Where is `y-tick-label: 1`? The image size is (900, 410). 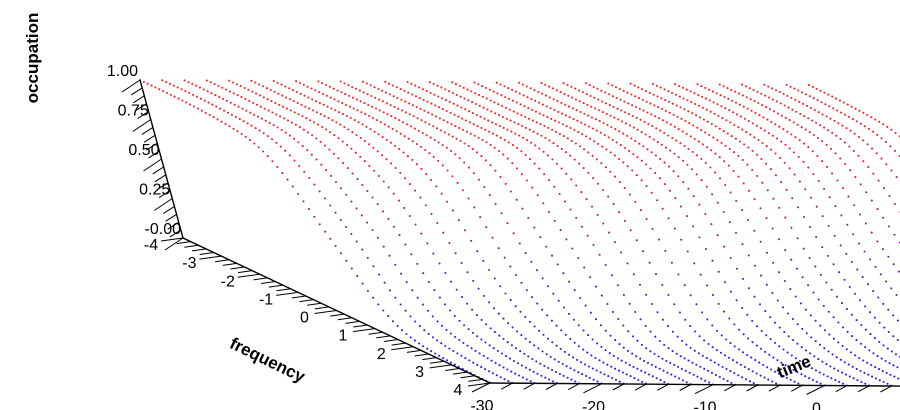
y-tick-label: 1 is located at coordinates (342, 336).